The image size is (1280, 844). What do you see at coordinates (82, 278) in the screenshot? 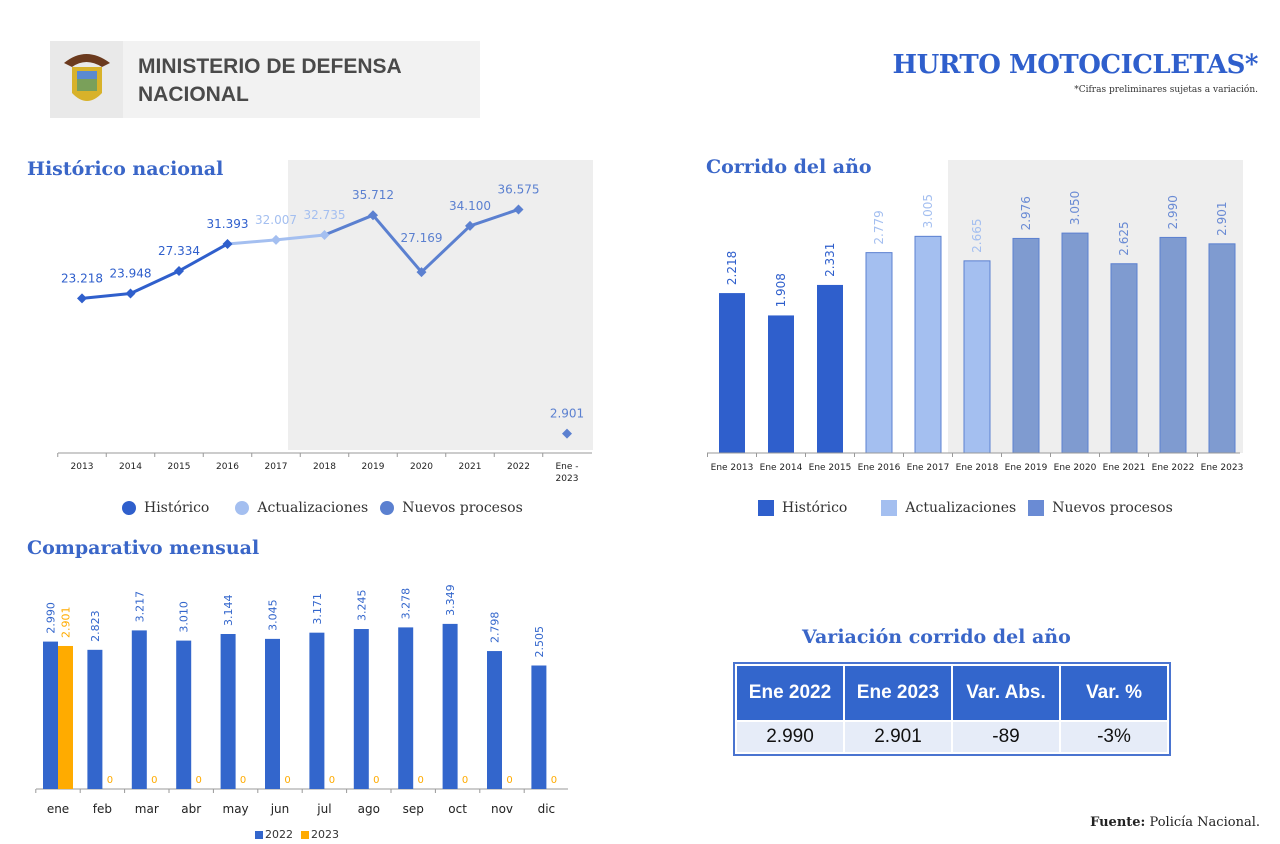
I see `data-label: 23.218` at bounding box center [82, 278].